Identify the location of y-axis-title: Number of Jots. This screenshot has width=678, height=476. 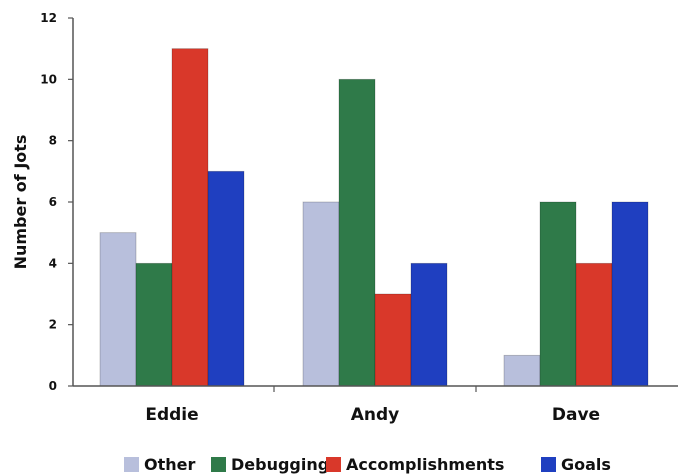
(20, 202).